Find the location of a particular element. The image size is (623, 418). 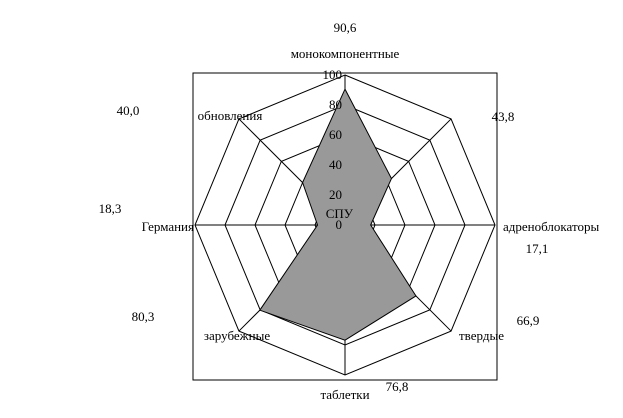

value-label: 40,0 is located at coordinates (128, 110).